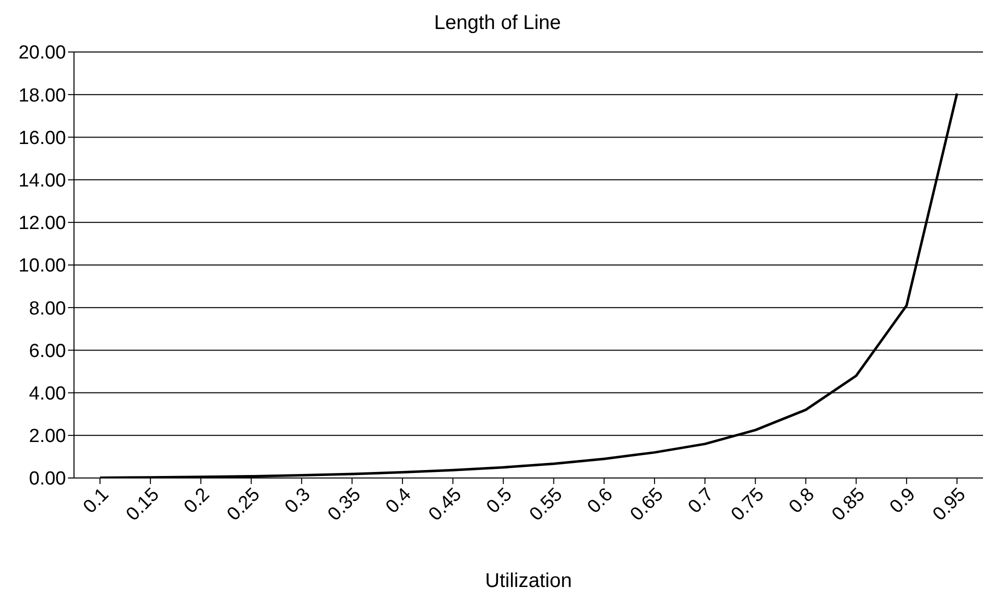  Describe the element at coordinates (47, 479) in the screenshot. I see `y-tick-label: 0.00` at that location.